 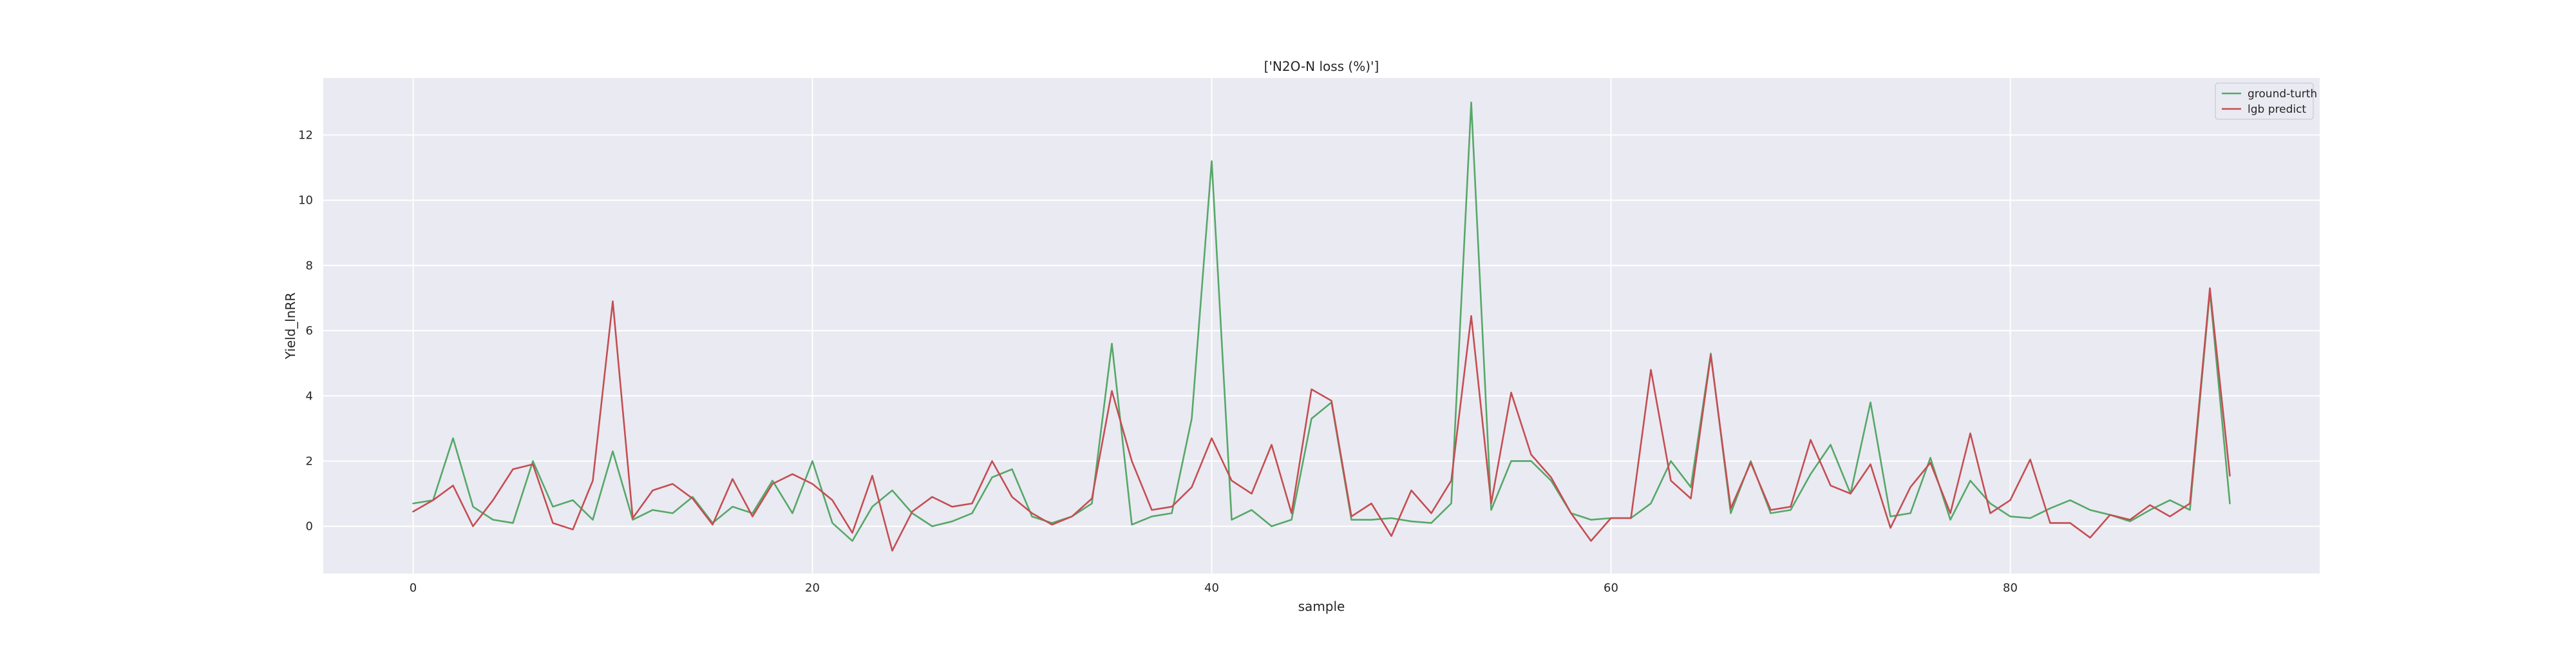 What do you see at coordinates (1321, 66) in the screenshot?
I see `chart-title: ['N2O-N loss (%)']` at bounding box center [1321, 66].